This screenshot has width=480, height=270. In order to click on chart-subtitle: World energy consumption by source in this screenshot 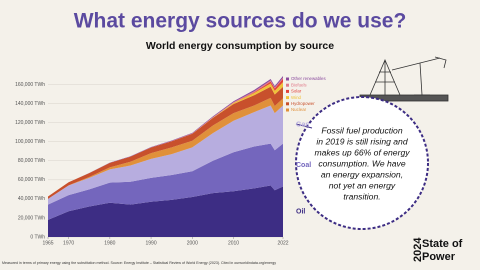, I will do `click(240, 46)`.